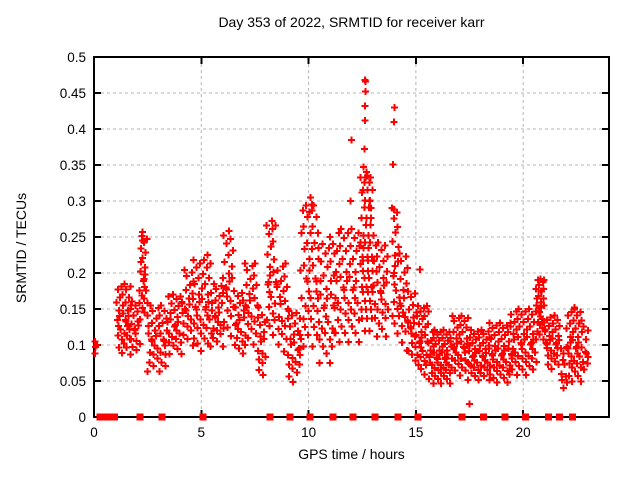 This screenshot has height=480, width=640. Describe the element at coordinates (73, 165) in the screenshot. I see `y-tick-label: 0.35` at that location.